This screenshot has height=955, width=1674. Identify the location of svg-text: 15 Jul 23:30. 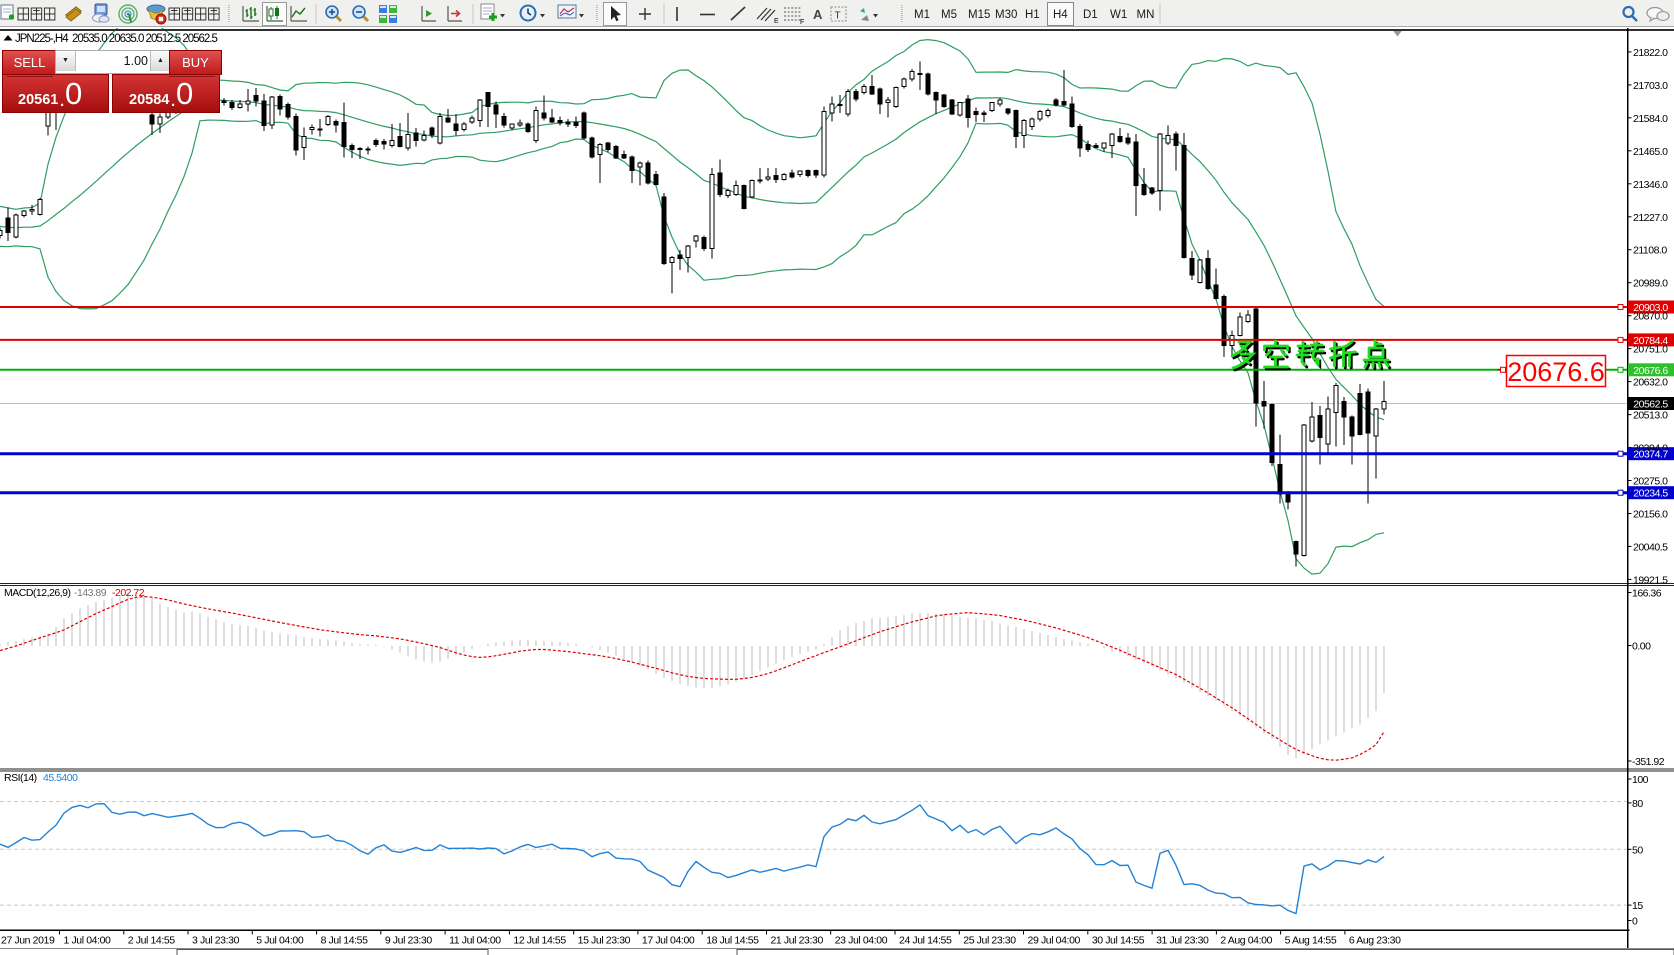
(604, 941).